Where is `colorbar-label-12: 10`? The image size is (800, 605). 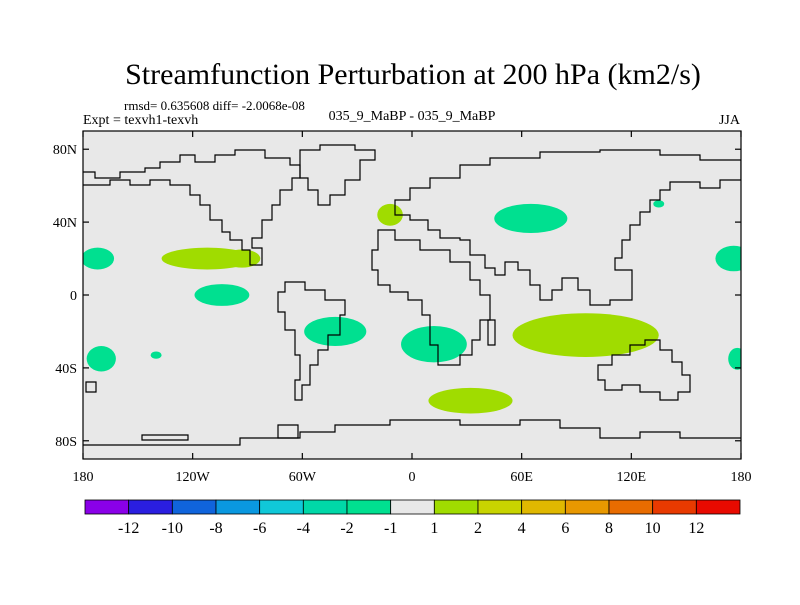 colorbar-label-12: 10 is located at coordinates (653, 528).